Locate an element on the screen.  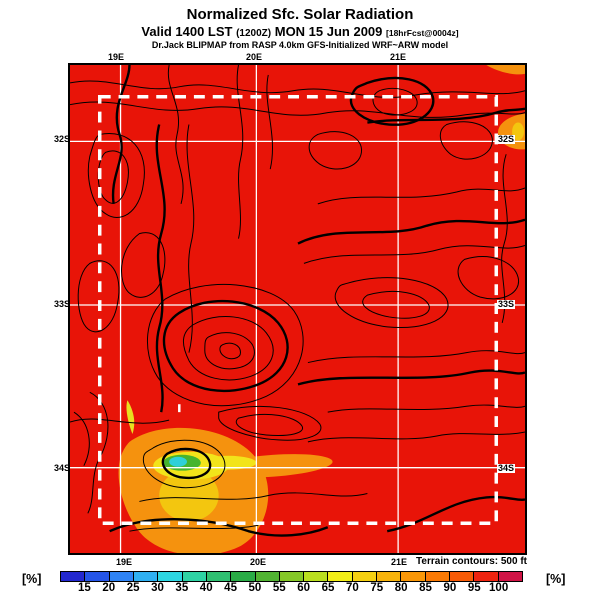
lon-label-bottom-20e: 20E is located at coordinates (258, 562).